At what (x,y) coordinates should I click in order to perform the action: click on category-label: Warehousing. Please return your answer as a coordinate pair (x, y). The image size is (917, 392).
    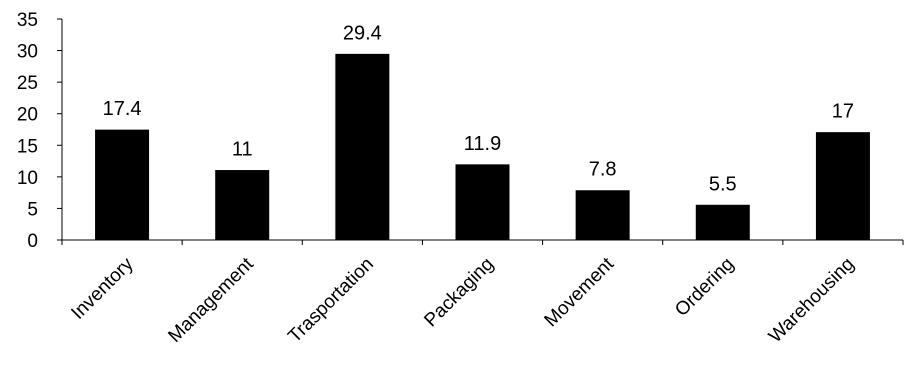
    Looking at the image, I should click on (812, 301).